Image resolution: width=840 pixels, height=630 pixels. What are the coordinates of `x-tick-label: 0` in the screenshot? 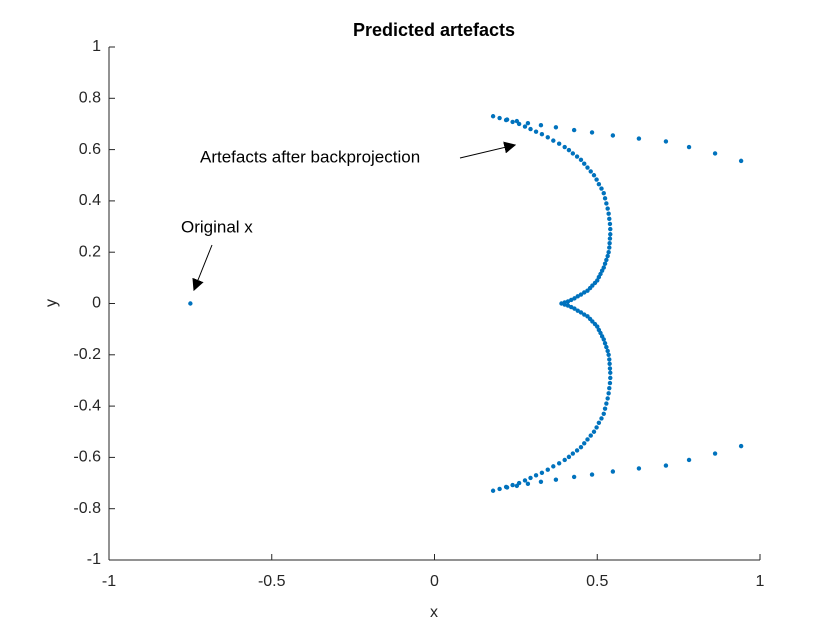 It's located at (434, 581).